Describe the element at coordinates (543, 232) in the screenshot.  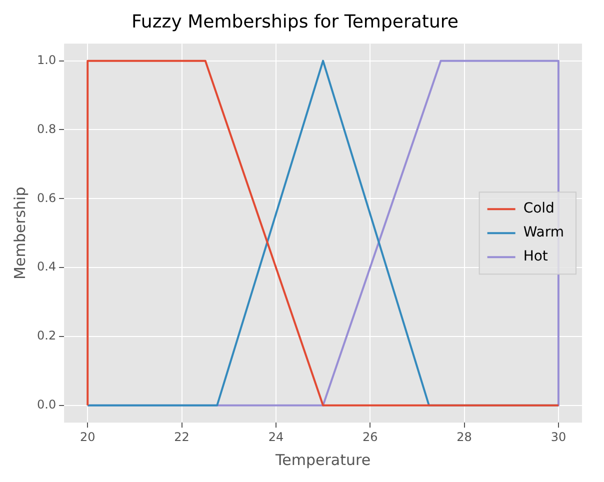
I see `legend-label: Warm` at that location.